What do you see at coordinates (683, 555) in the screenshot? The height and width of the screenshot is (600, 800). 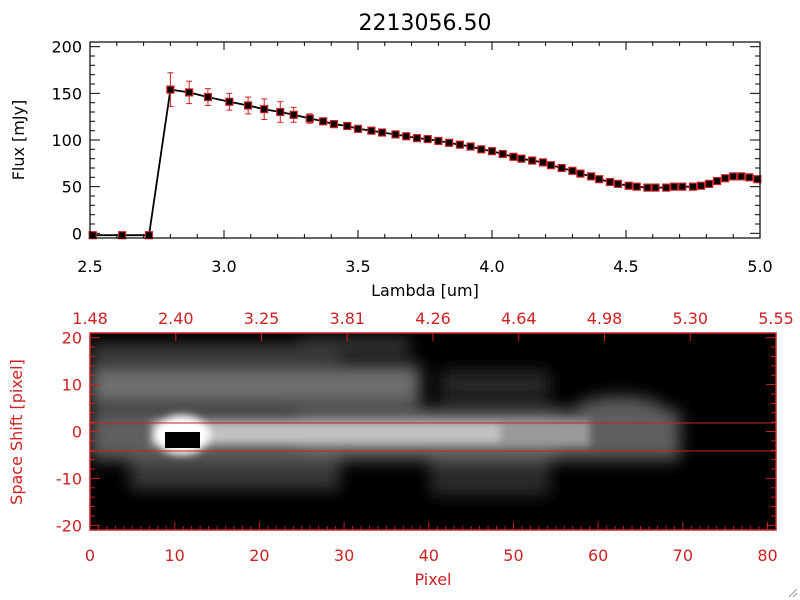 I see `image-x-tick-label: 70` at bounding box center [683, 555].